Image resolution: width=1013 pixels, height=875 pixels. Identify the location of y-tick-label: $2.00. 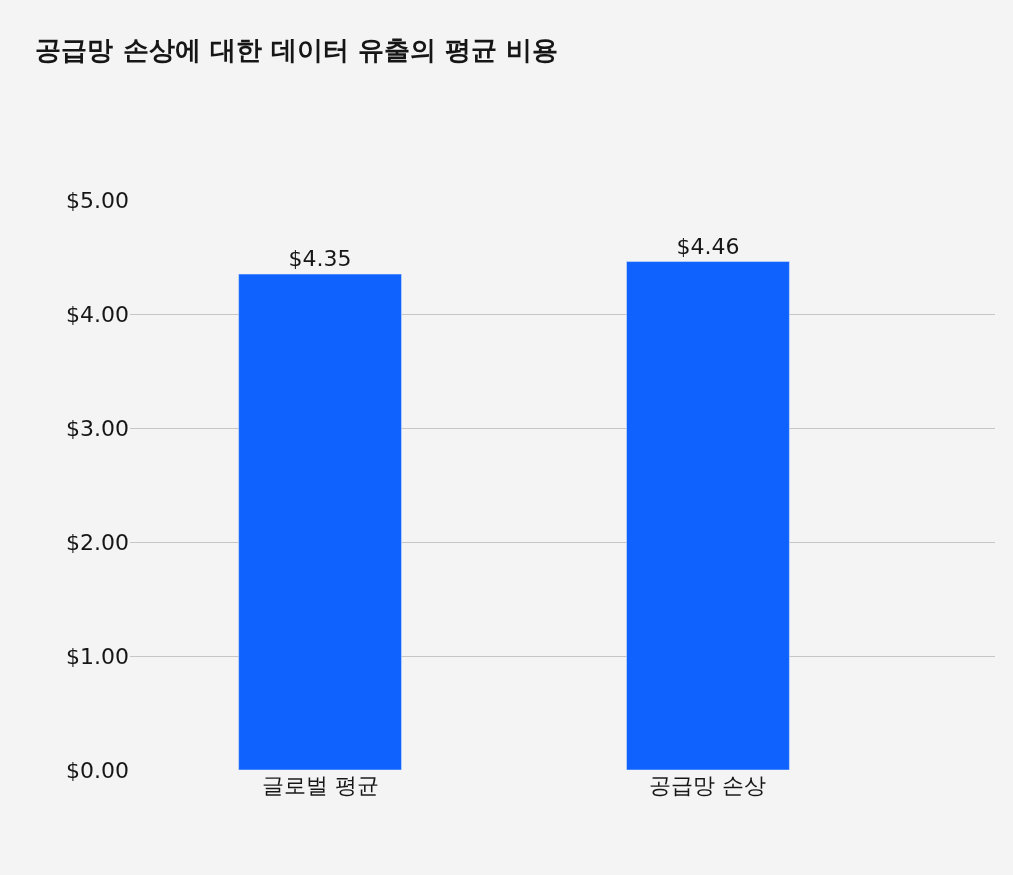
(97, 542).